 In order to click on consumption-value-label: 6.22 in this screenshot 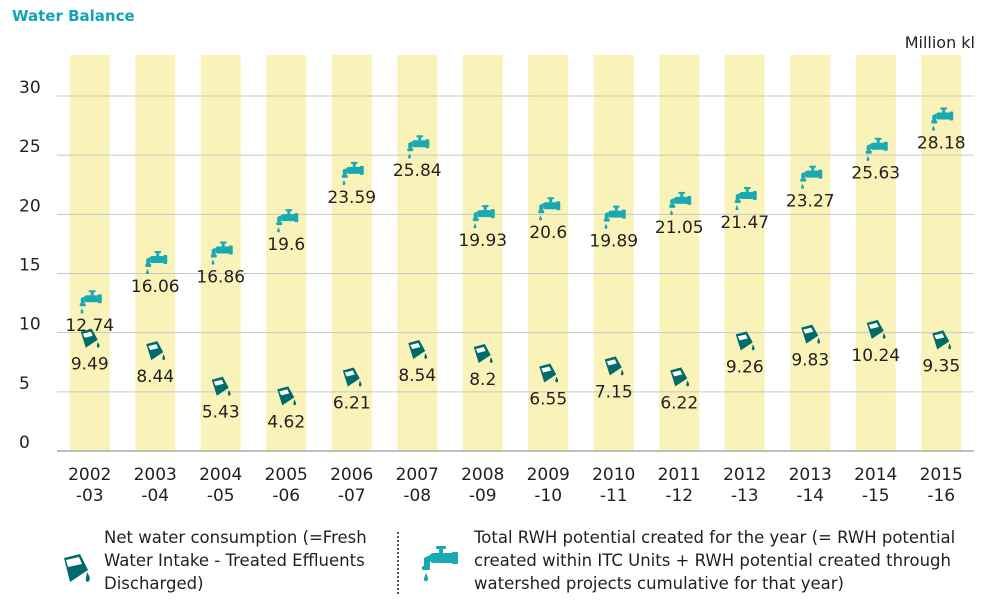, I will do `click(679, 403)`.